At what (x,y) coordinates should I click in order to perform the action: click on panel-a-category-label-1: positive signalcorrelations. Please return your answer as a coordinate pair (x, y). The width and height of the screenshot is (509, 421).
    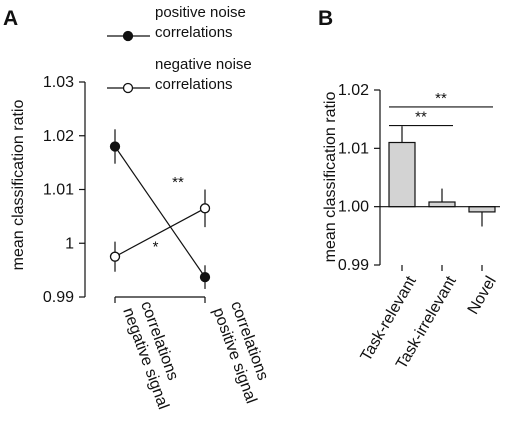
    Looking at the image, I should click on (243, 352).